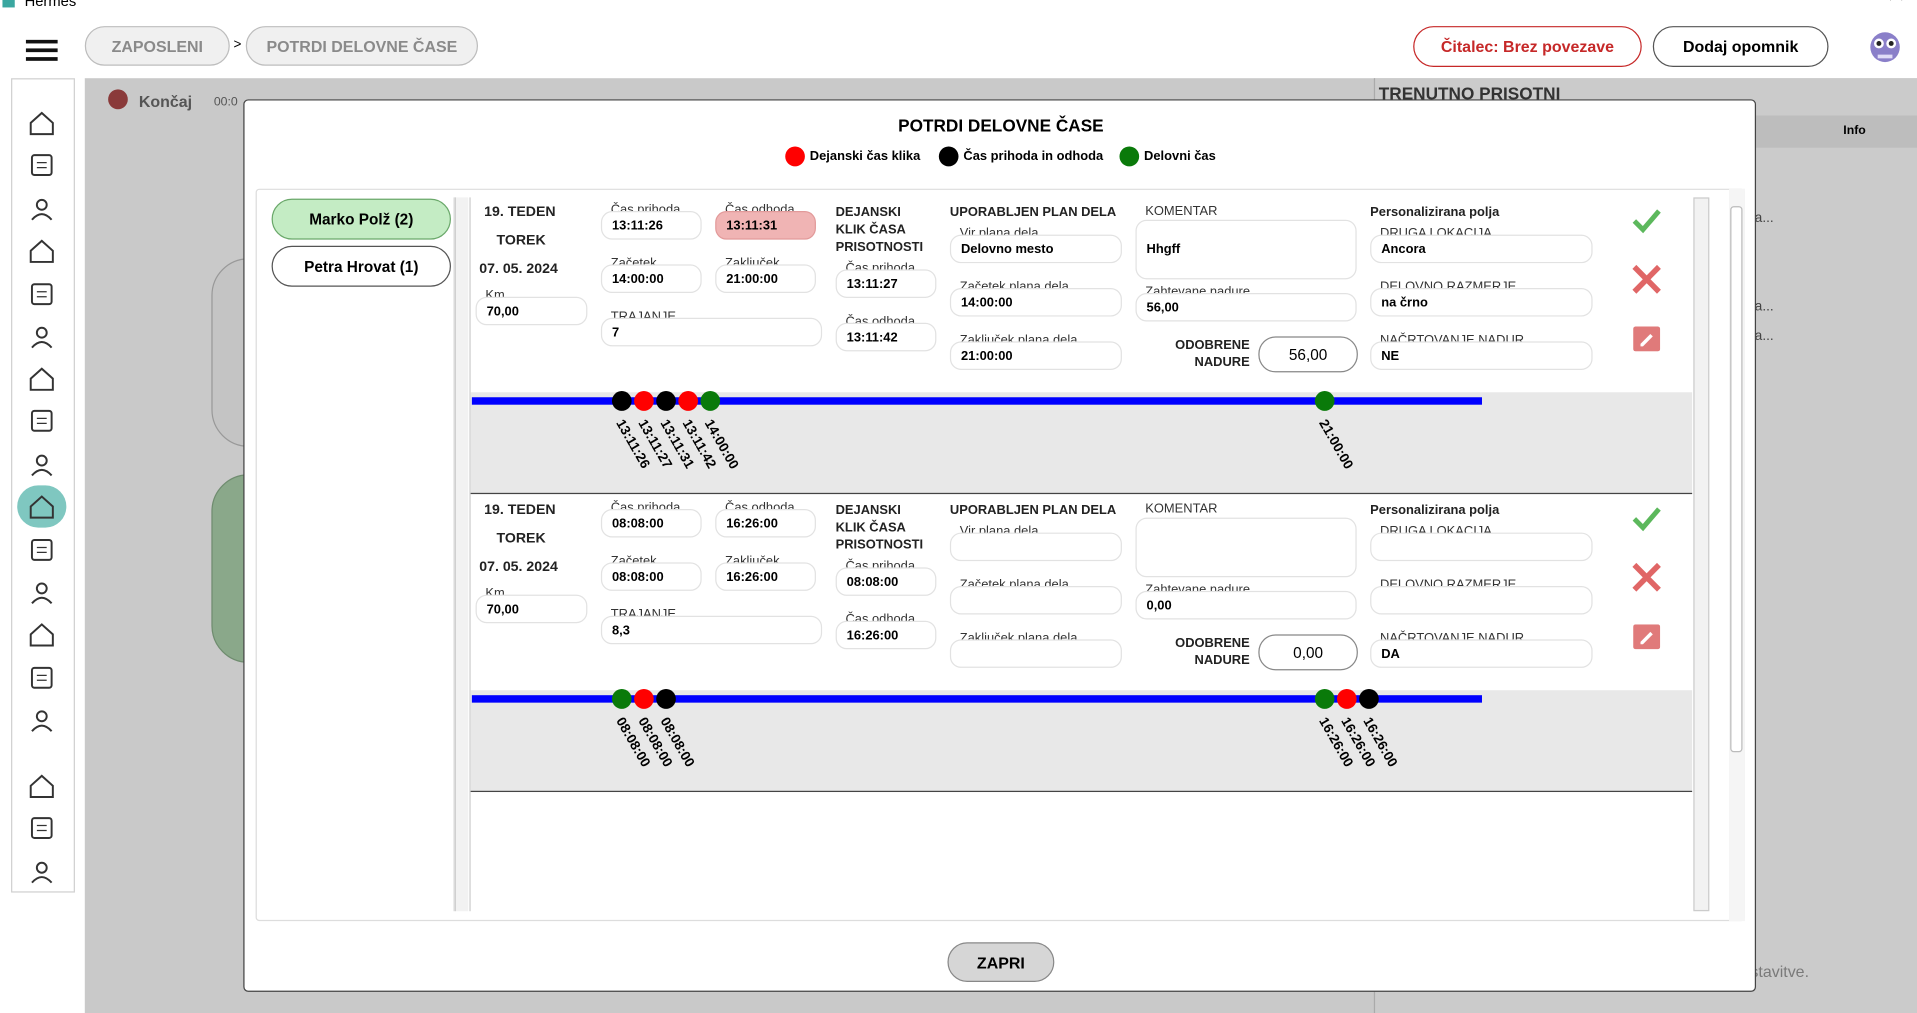 The height and width of the screenshot is (1013, 1917). Describe the element at coordinates (225, 102) in the screenshot. I see `timer-text: 00:0` at that location.